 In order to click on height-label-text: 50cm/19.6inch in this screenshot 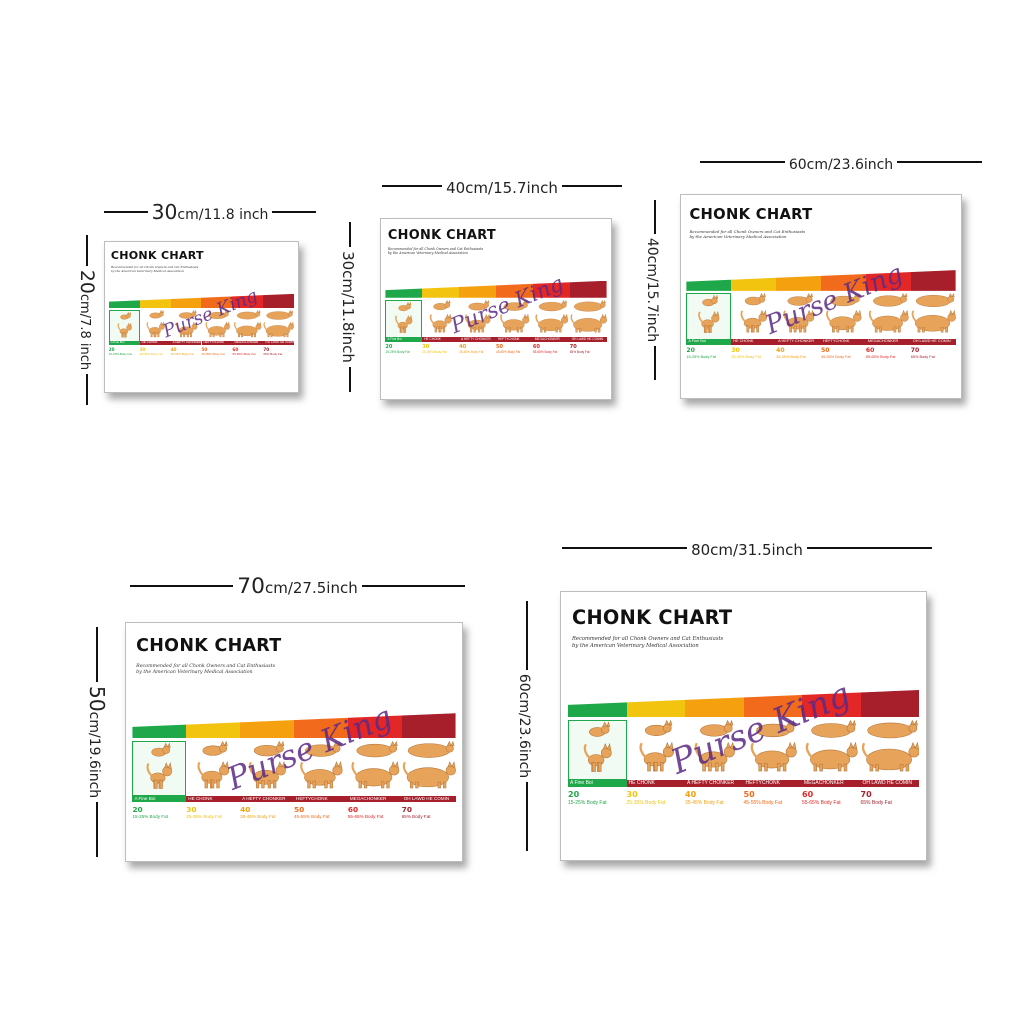, I will do `click(97, 742)`.